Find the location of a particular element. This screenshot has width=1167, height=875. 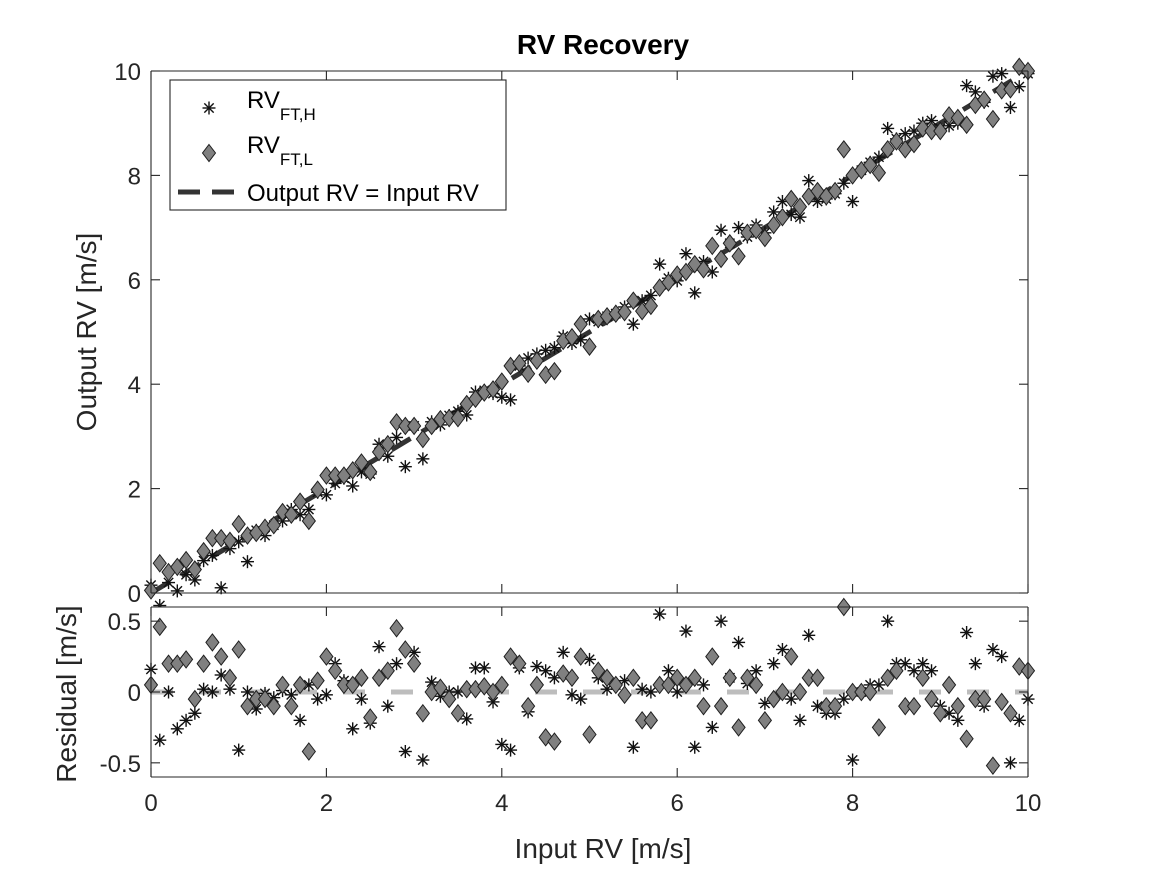

x-tick-label: 8 is located at coordinates (852, 803).